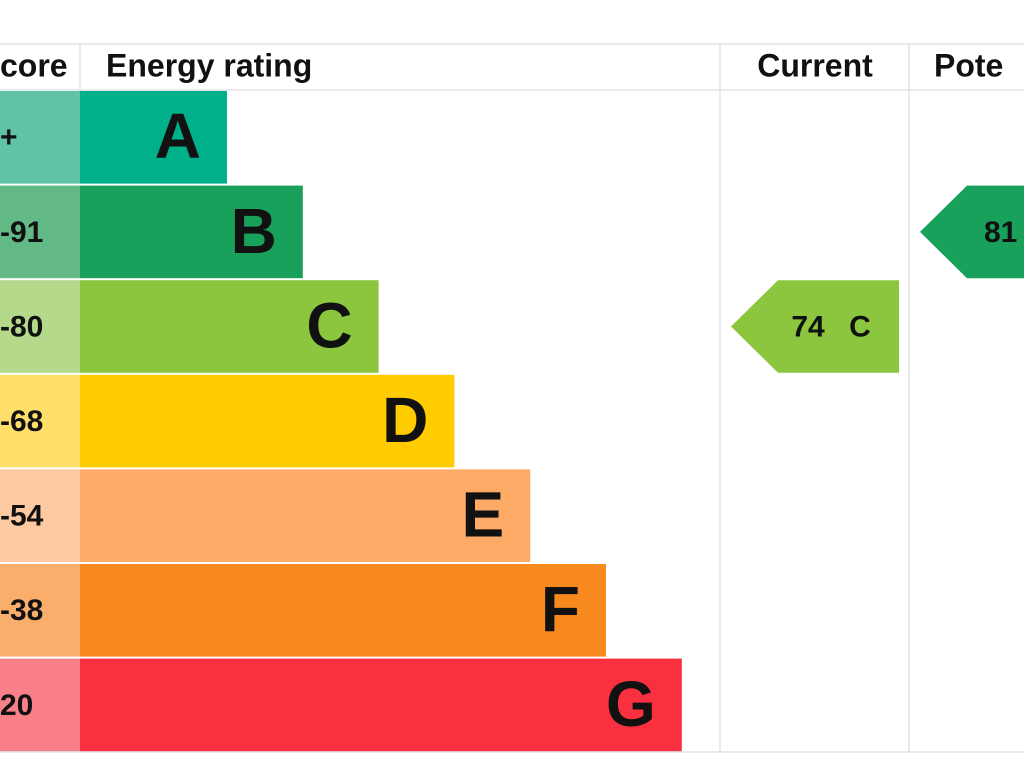 The image size is (1024, 773). Describe the element at coordinates (483, 515) in the screenshot. I see `band-letter: E` at that location.